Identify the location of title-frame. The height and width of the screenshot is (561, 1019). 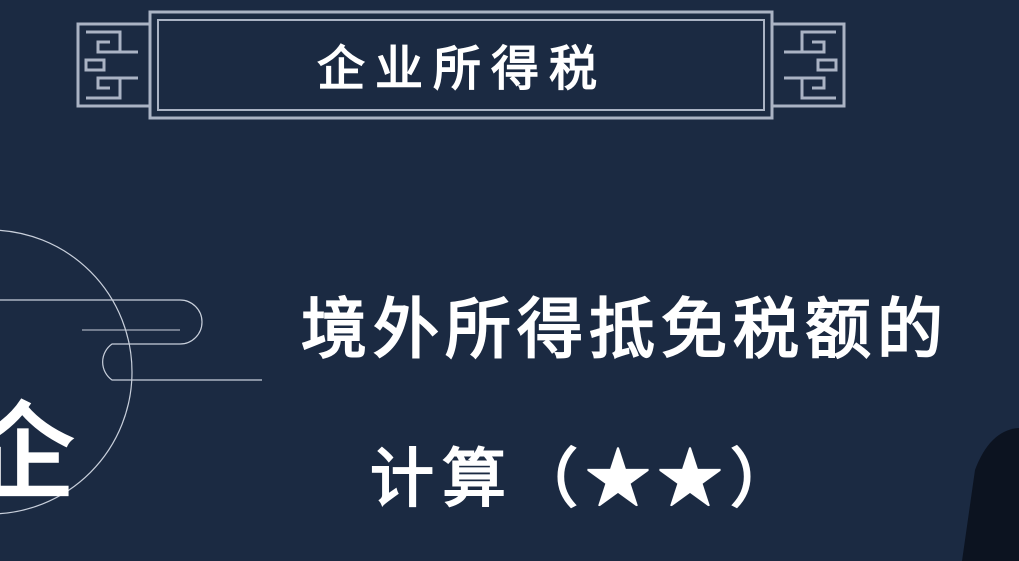
(461, 65).